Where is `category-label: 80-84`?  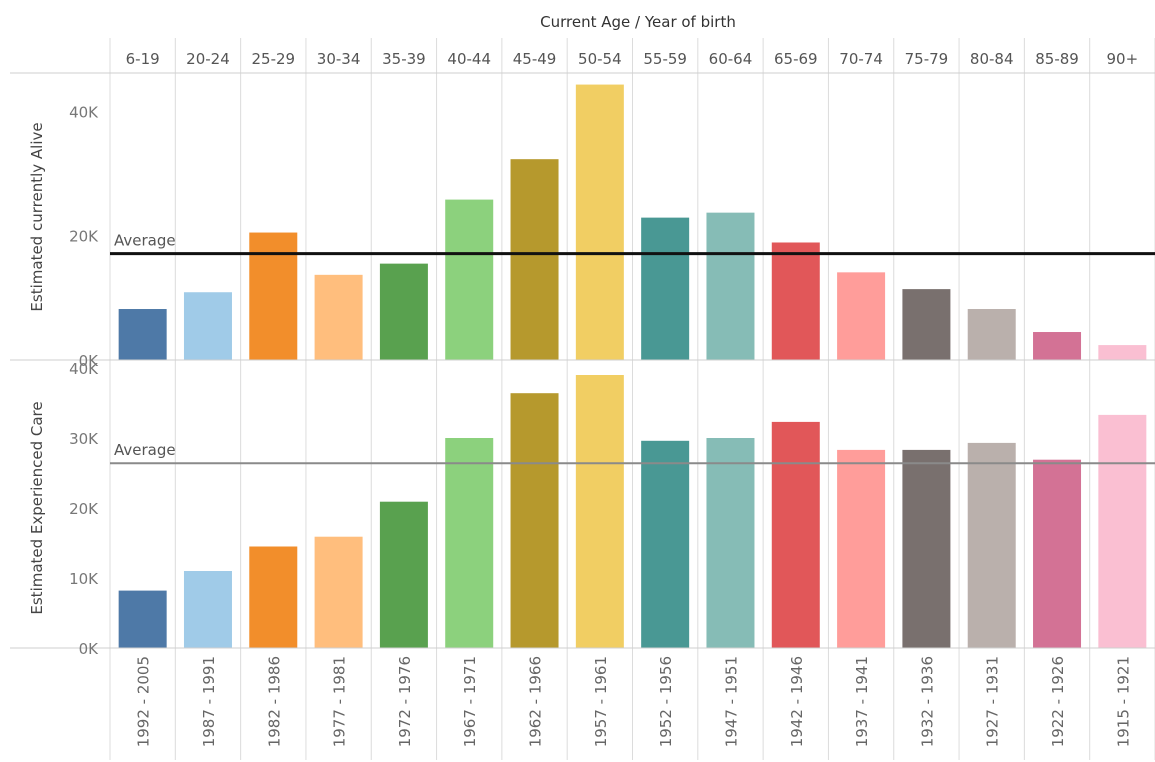
category-label: 80-84 is located at coordinates (992, 59).